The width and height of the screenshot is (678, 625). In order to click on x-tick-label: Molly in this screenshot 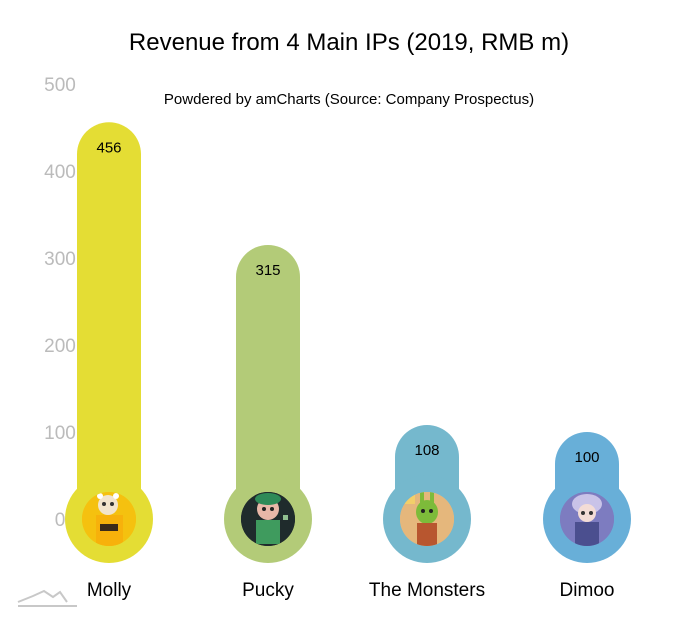, I will do `click(109, 590)`.